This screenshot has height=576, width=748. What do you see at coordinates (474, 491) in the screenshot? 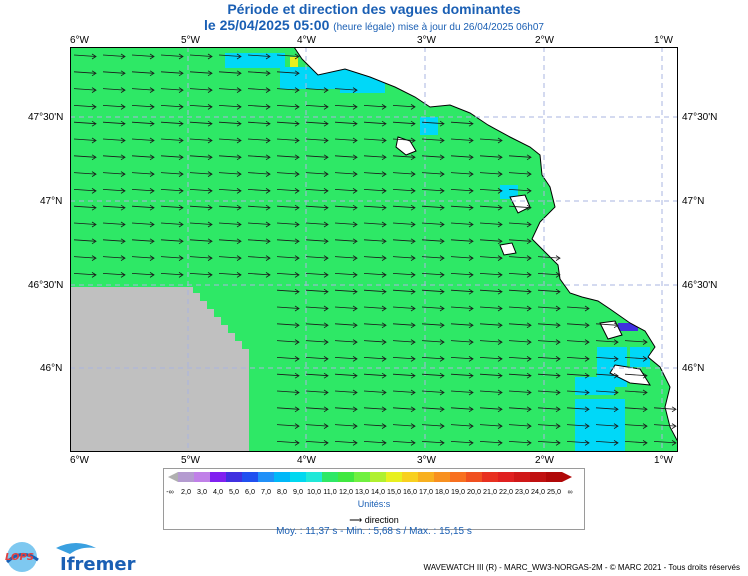
I see `scale-tick-label: 20,0` at bounding box center [474, 491].